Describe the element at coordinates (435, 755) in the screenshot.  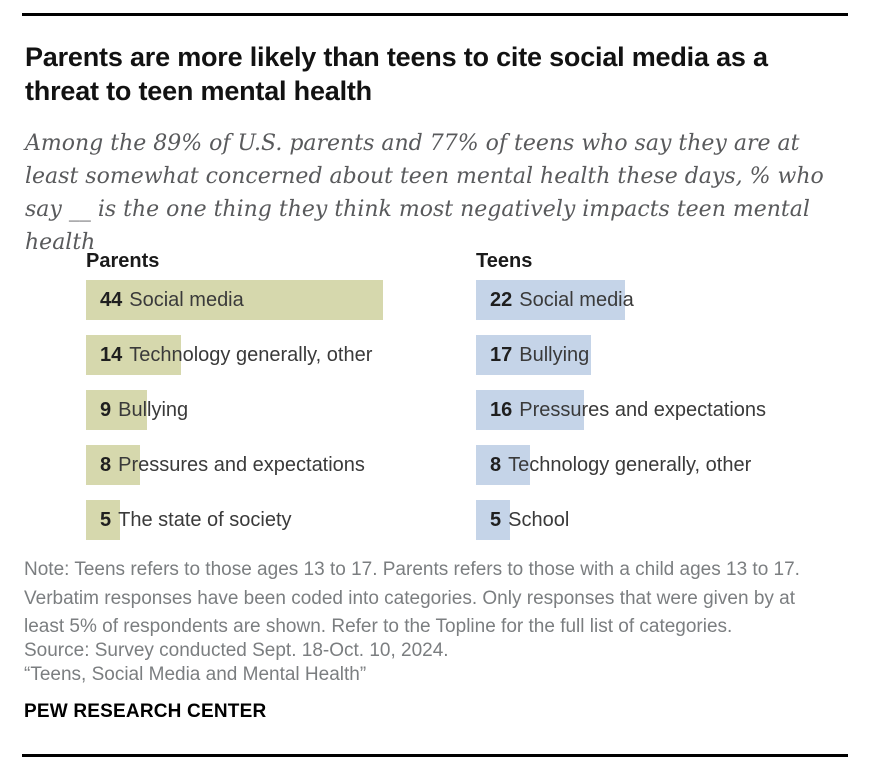
I see `bottom-rule` at that location.